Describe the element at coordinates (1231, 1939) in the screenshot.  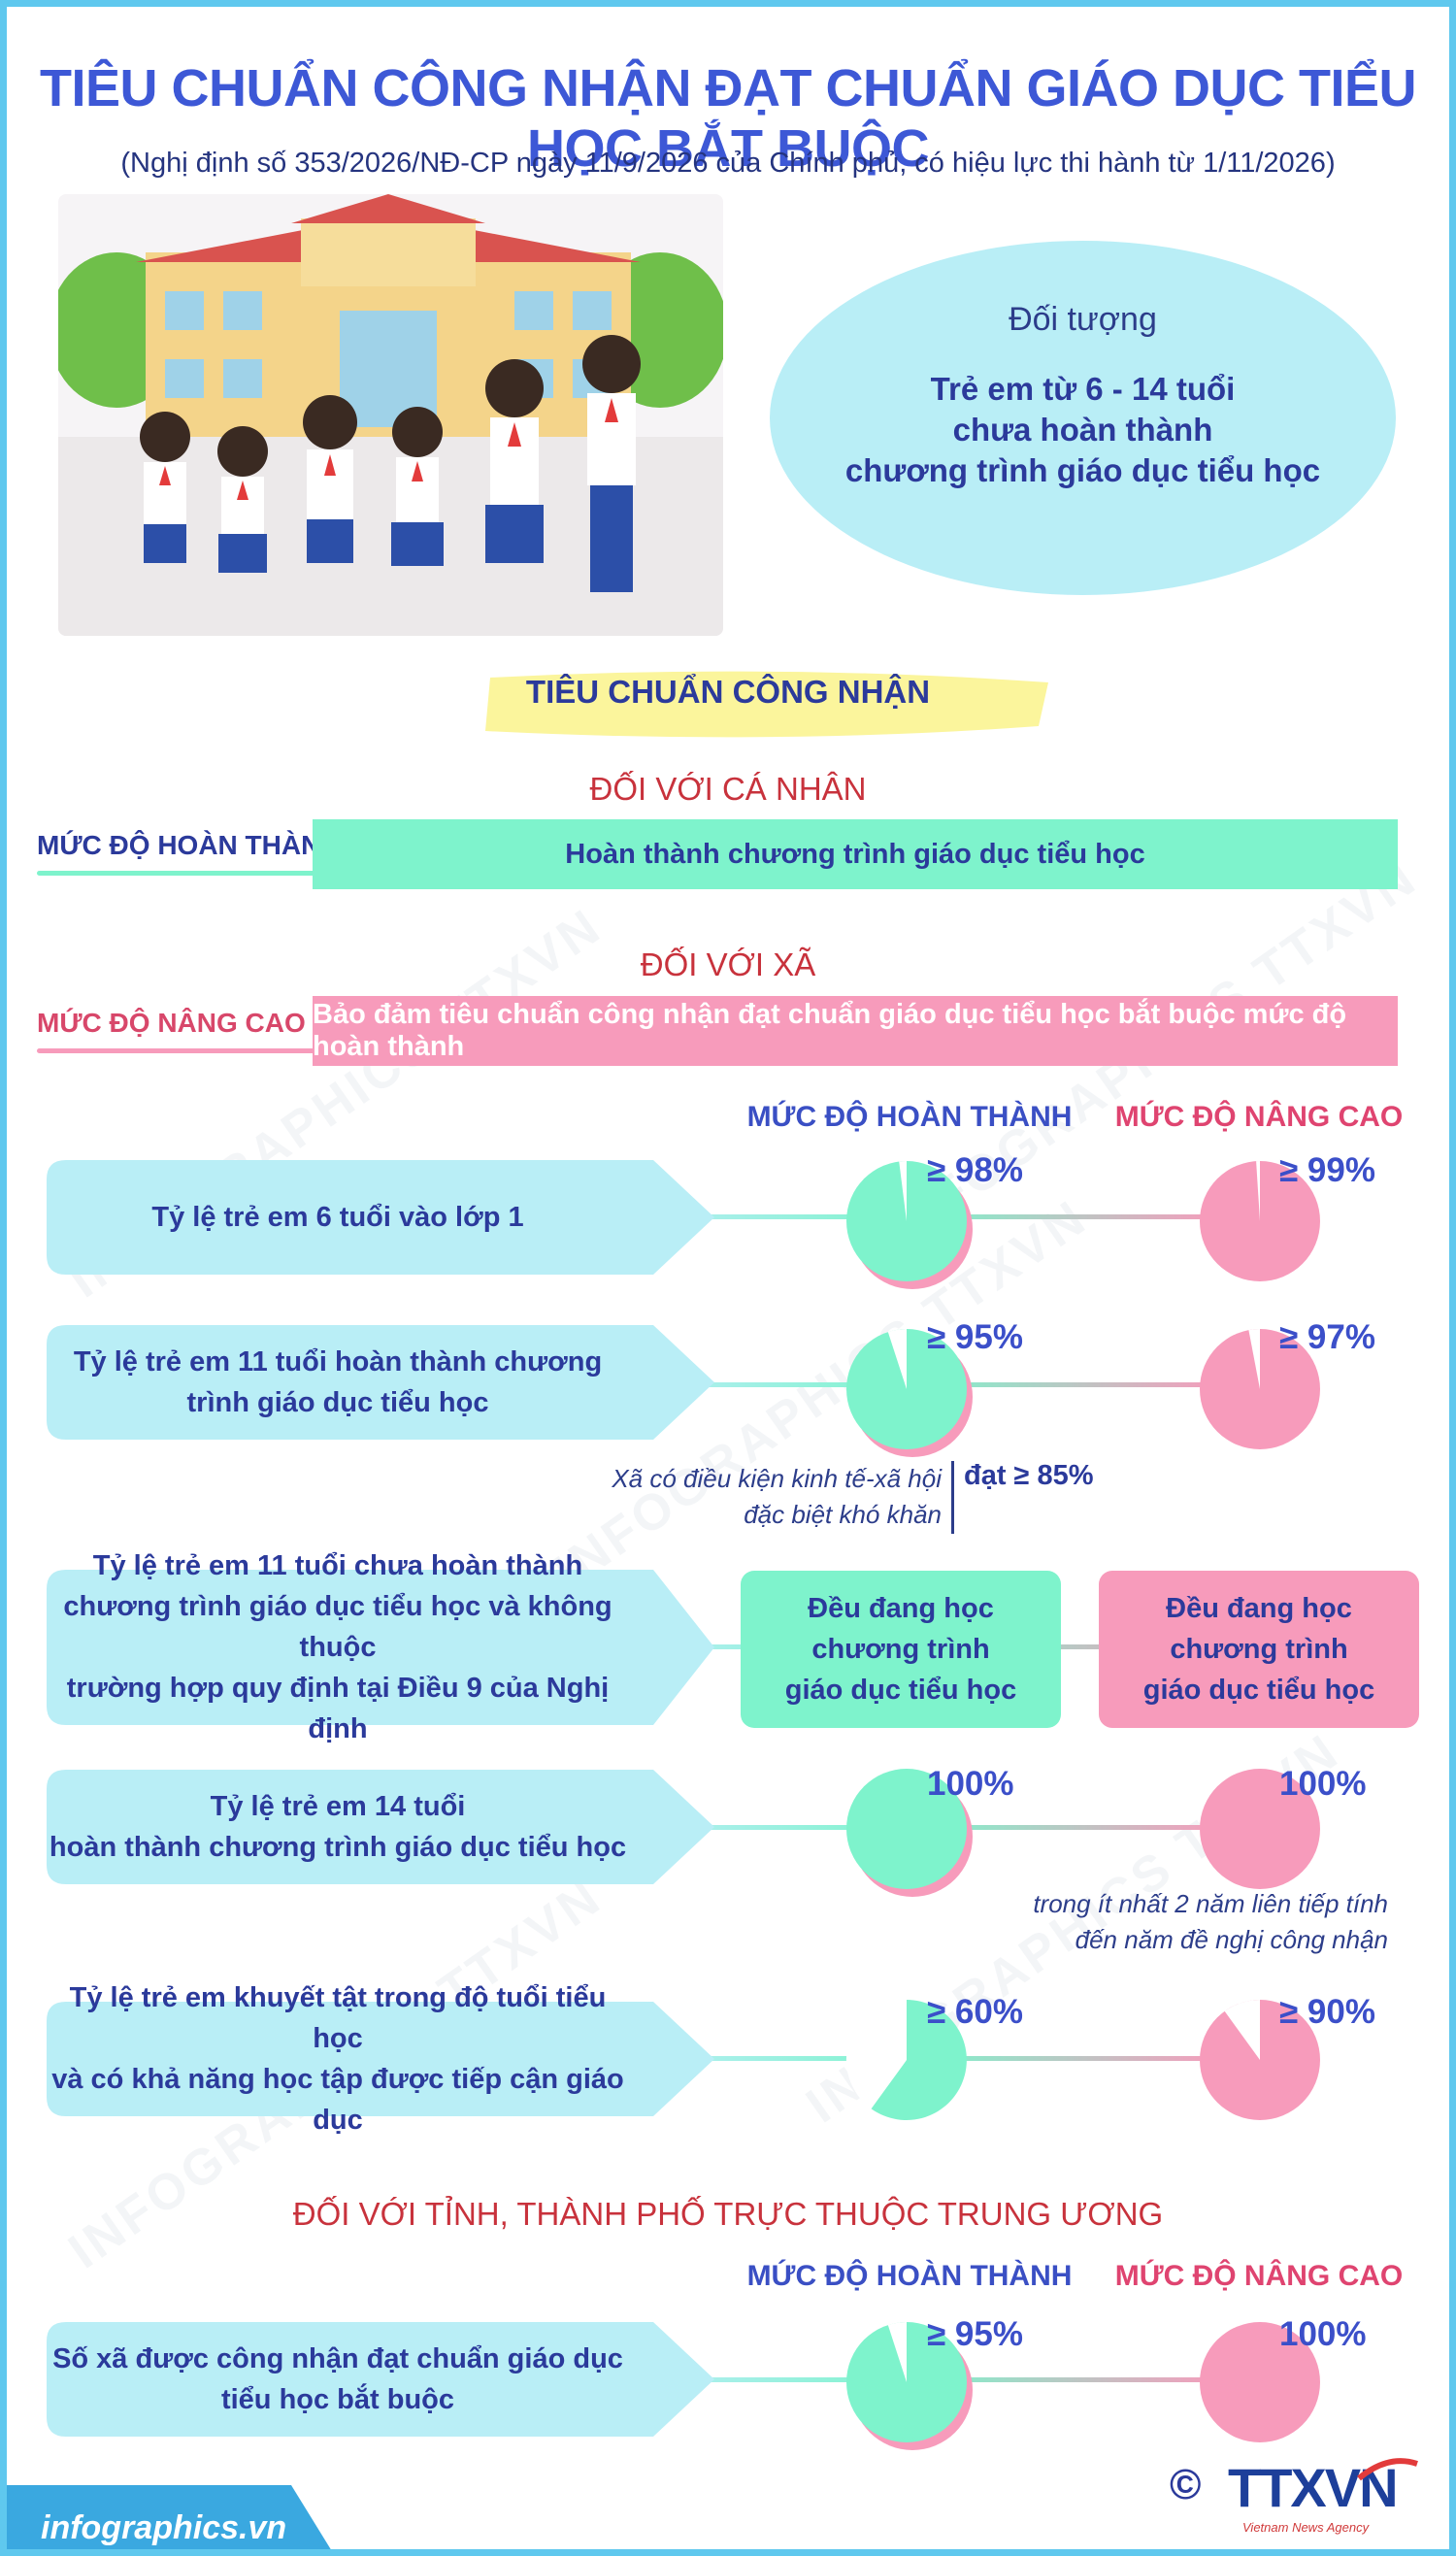
I see `note-line: đến năm đề nghị công nhận` at that location.